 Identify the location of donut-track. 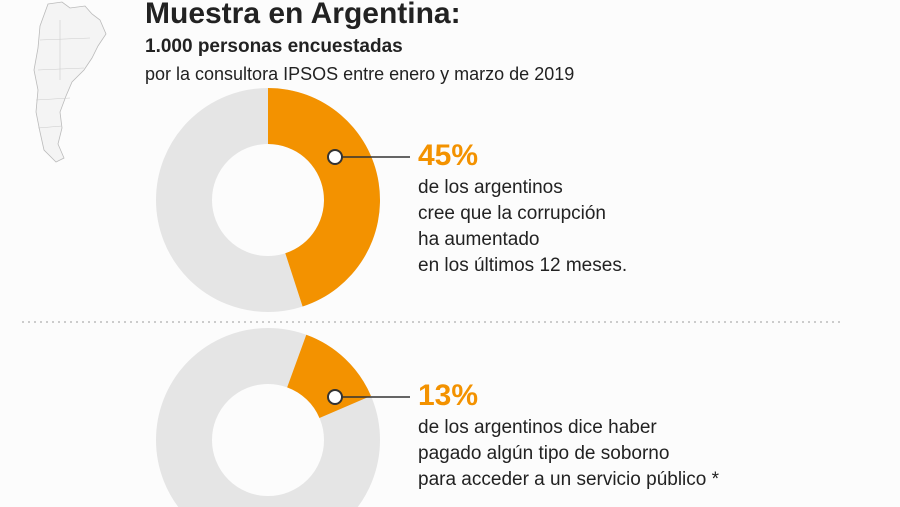
(268, 417).